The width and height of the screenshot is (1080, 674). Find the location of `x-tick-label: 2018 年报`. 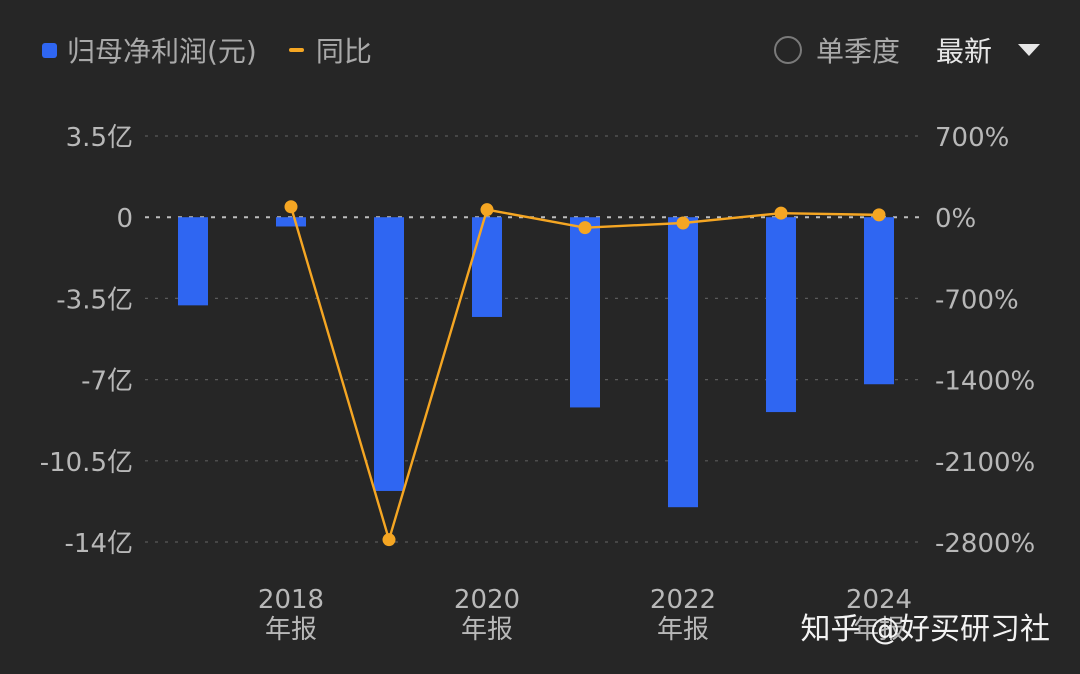

x-tick-label: 2018 年报 is located at coordinates (291, 615).